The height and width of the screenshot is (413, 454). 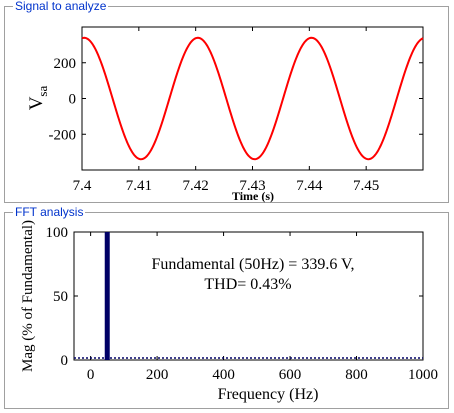 I want to click on fft-x-tick-label: 1000, so click(x=423, y=375).